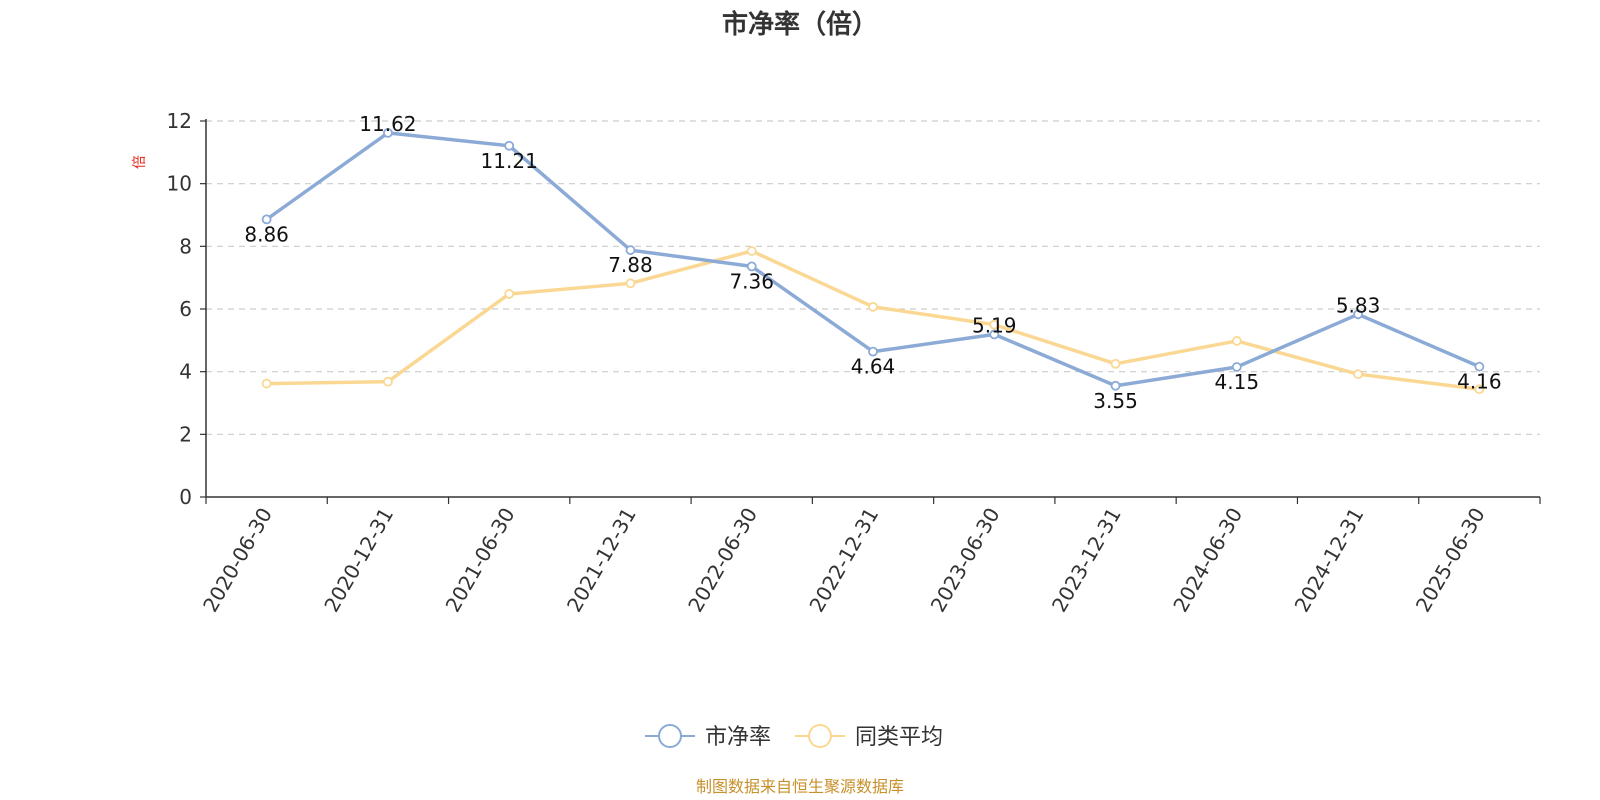 The height and width of the screenshot is (800, 1600). What do you see at coordinates (1086, 560) in the screenshot?
I see `x-tick-label: 2023-12-31` at bounding box center [1086, 560].